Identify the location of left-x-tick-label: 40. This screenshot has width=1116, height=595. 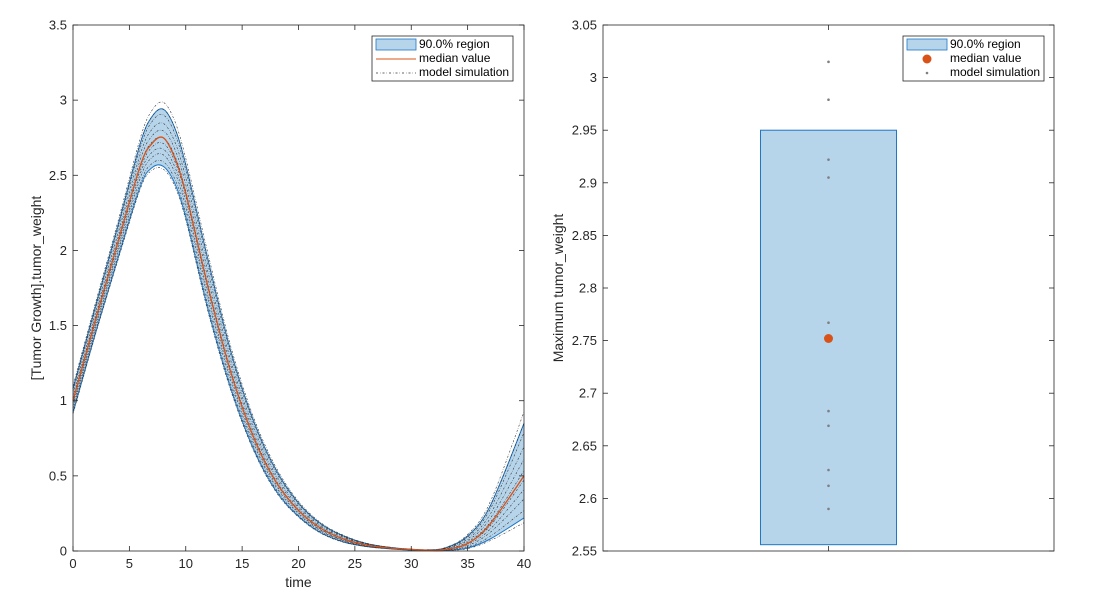
(524, 563).